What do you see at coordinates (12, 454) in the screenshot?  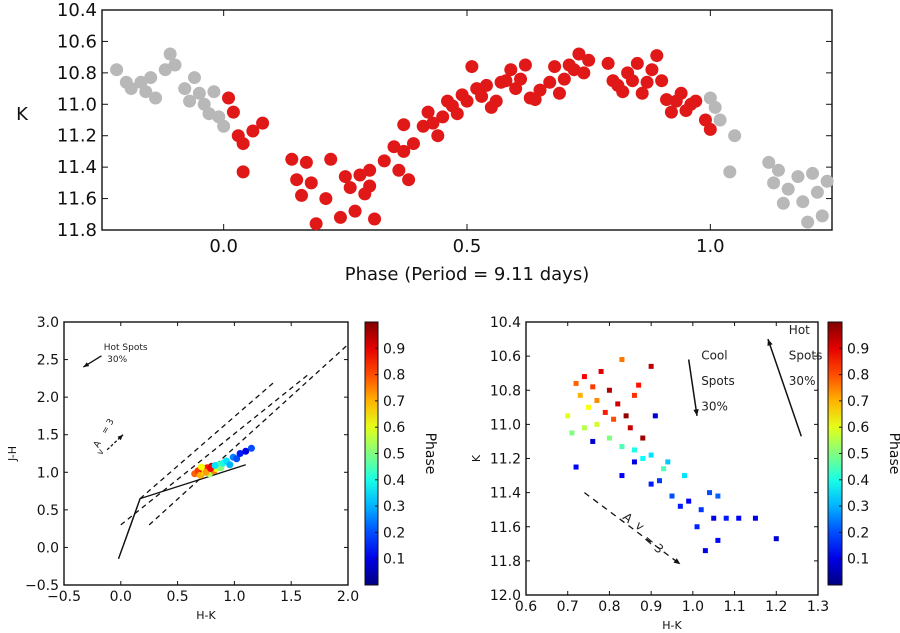 I see `y-axis-label: J-H` at bounding box center [12, 454].